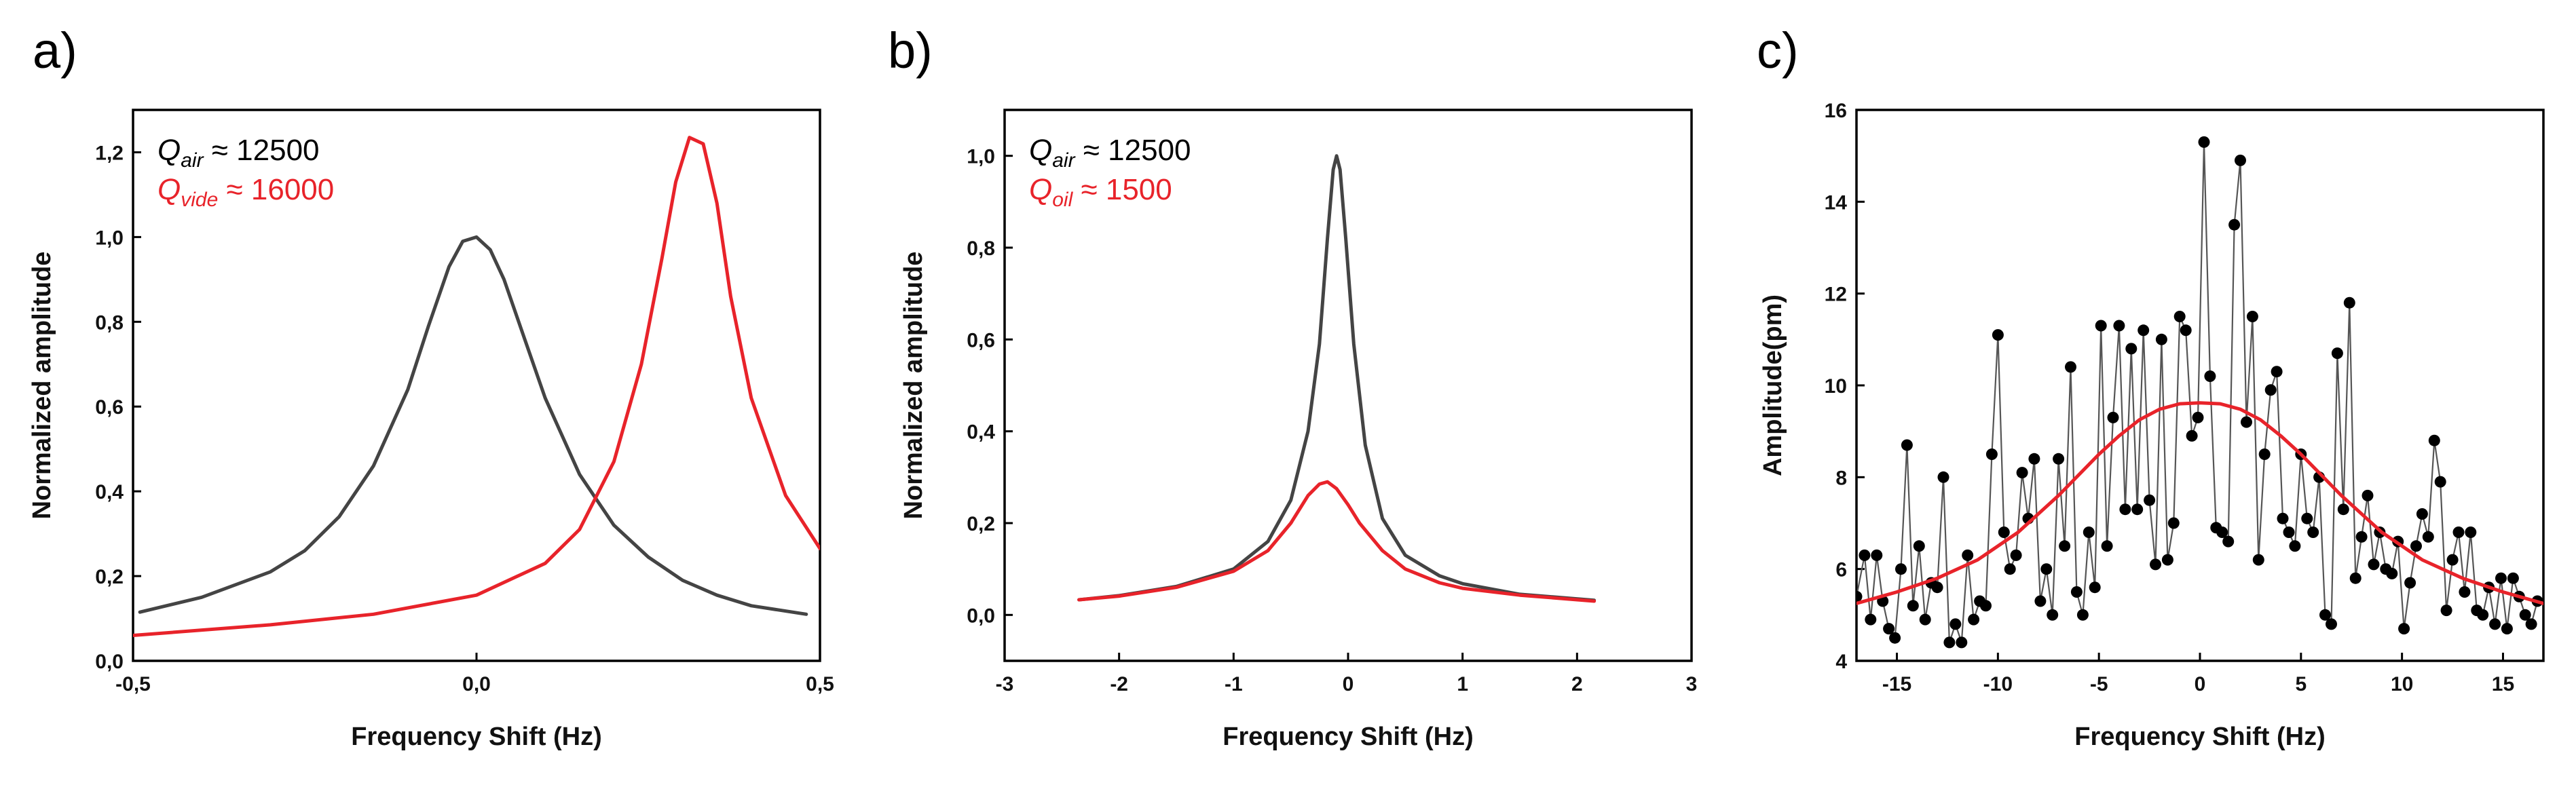 The height and width of the screenshot is (785, 2576). I want to click on panel-b-x-tick-label: -1, so click(1234, 684).